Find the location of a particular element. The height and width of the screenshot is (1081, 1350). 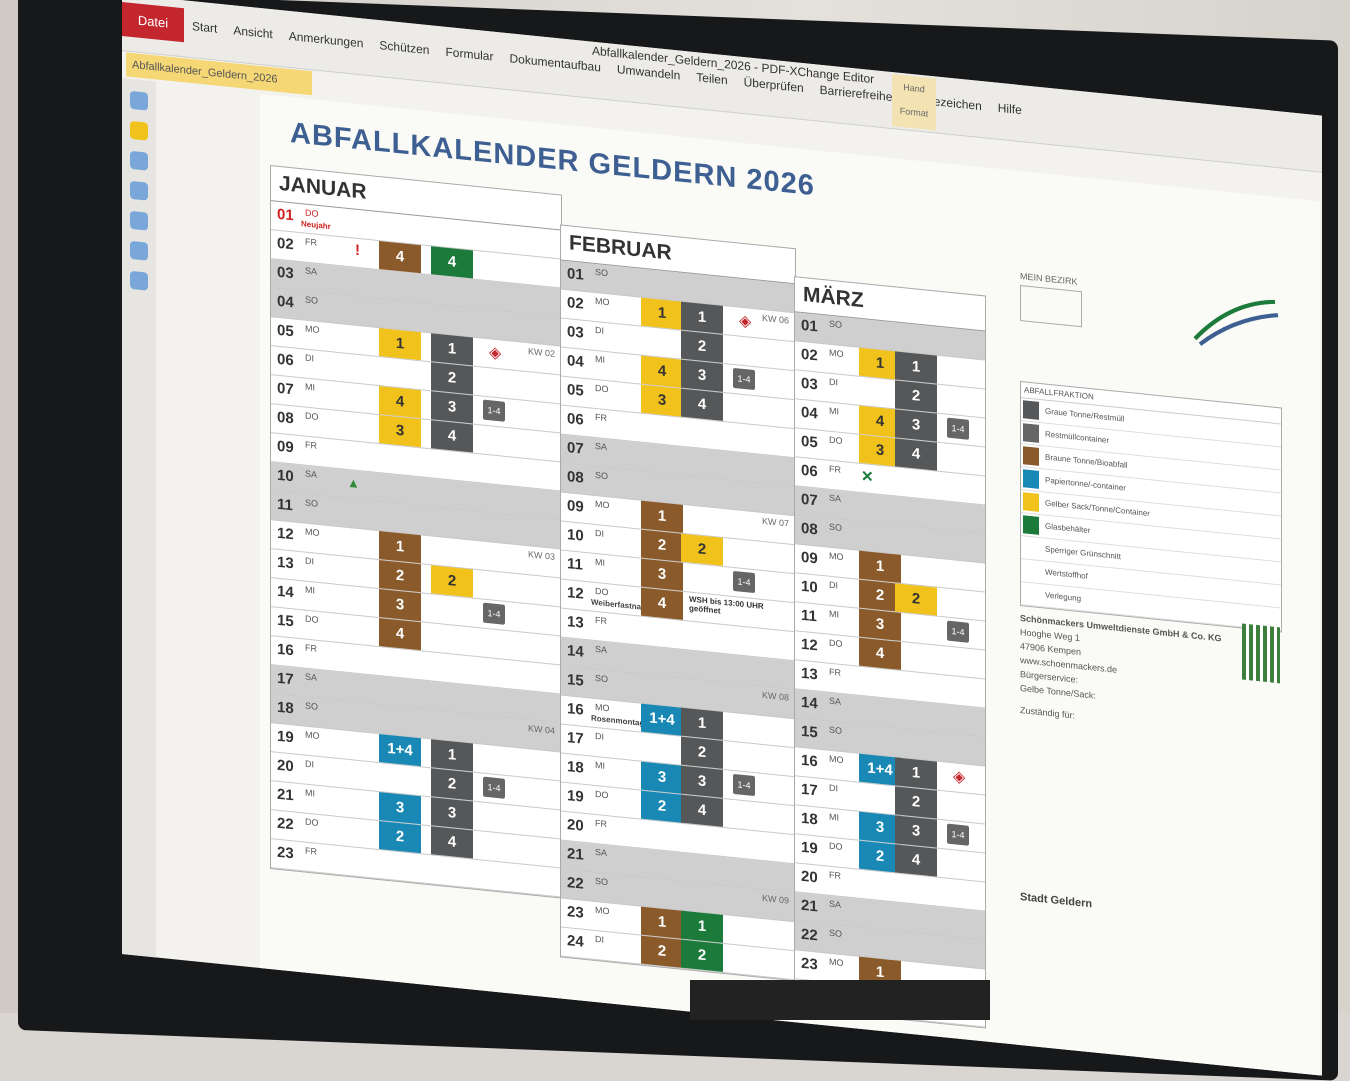

ribbon-tab: Start is located at coordinates (205, 27).